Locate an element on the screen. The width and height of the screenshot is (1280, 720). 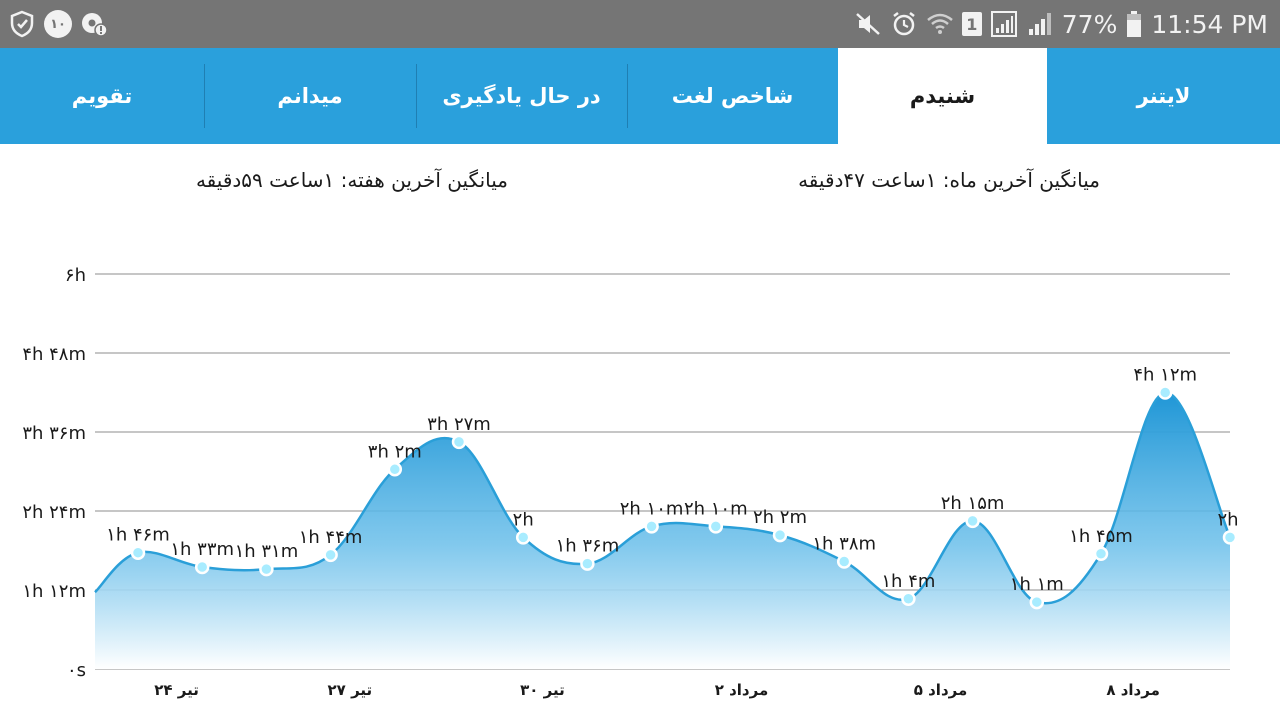
y-tick-label: ۰s is located at coordinates (76, 670).